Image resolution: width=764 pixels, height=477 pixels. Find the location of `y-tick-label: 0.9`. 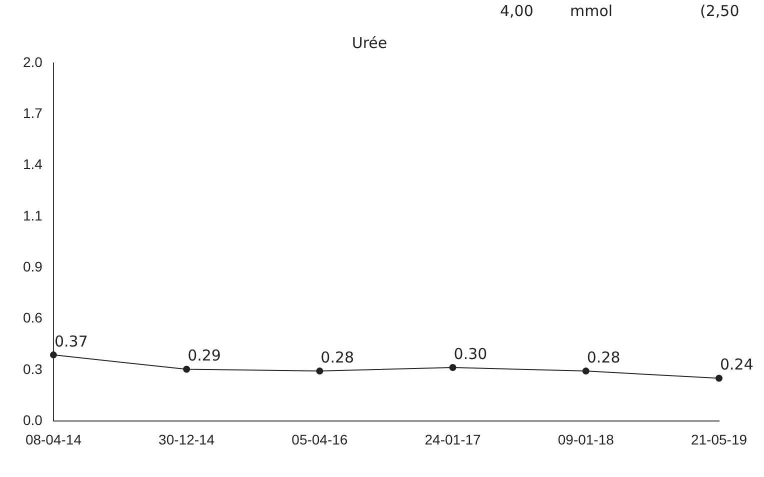

y-tick-label: 0.9 is located at coordinates (32, 266).